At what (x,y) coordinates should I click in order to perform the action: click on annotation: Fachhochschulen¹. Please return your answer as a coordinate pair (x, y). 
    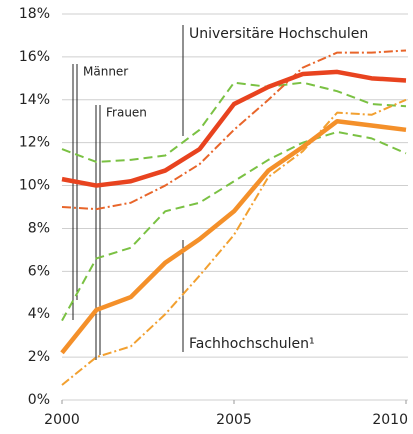
    Looking at the image, I should click on (252, 344).